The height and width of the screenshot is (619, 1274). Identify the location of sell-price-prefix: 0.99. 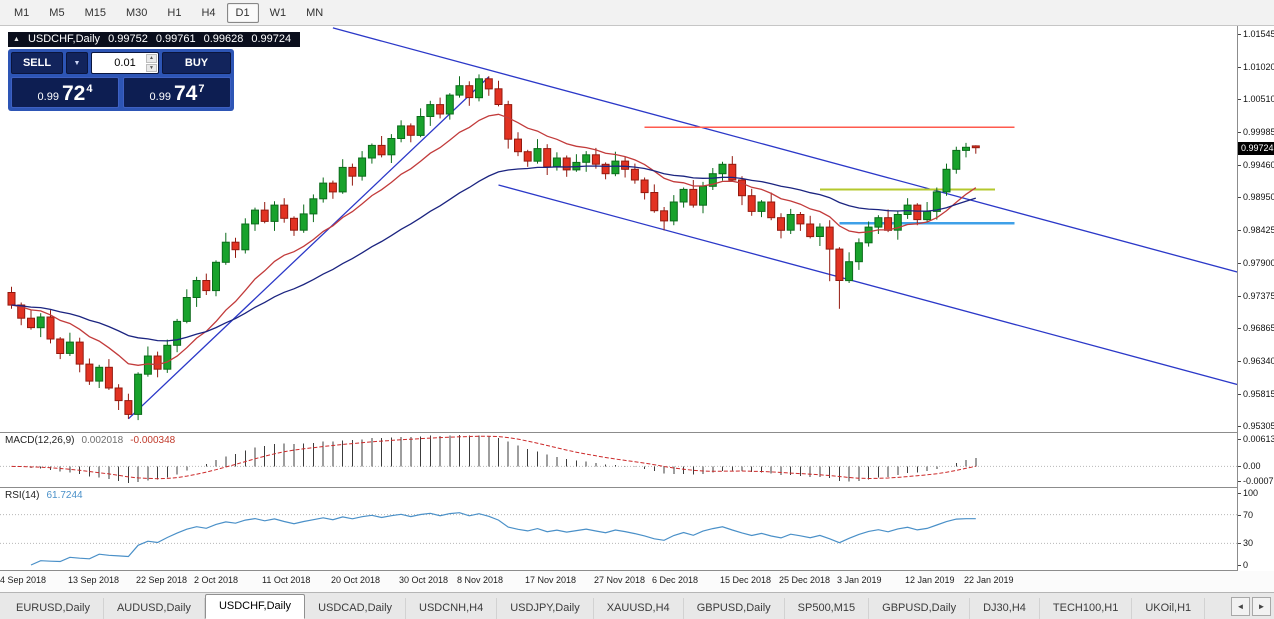
(48, 97).